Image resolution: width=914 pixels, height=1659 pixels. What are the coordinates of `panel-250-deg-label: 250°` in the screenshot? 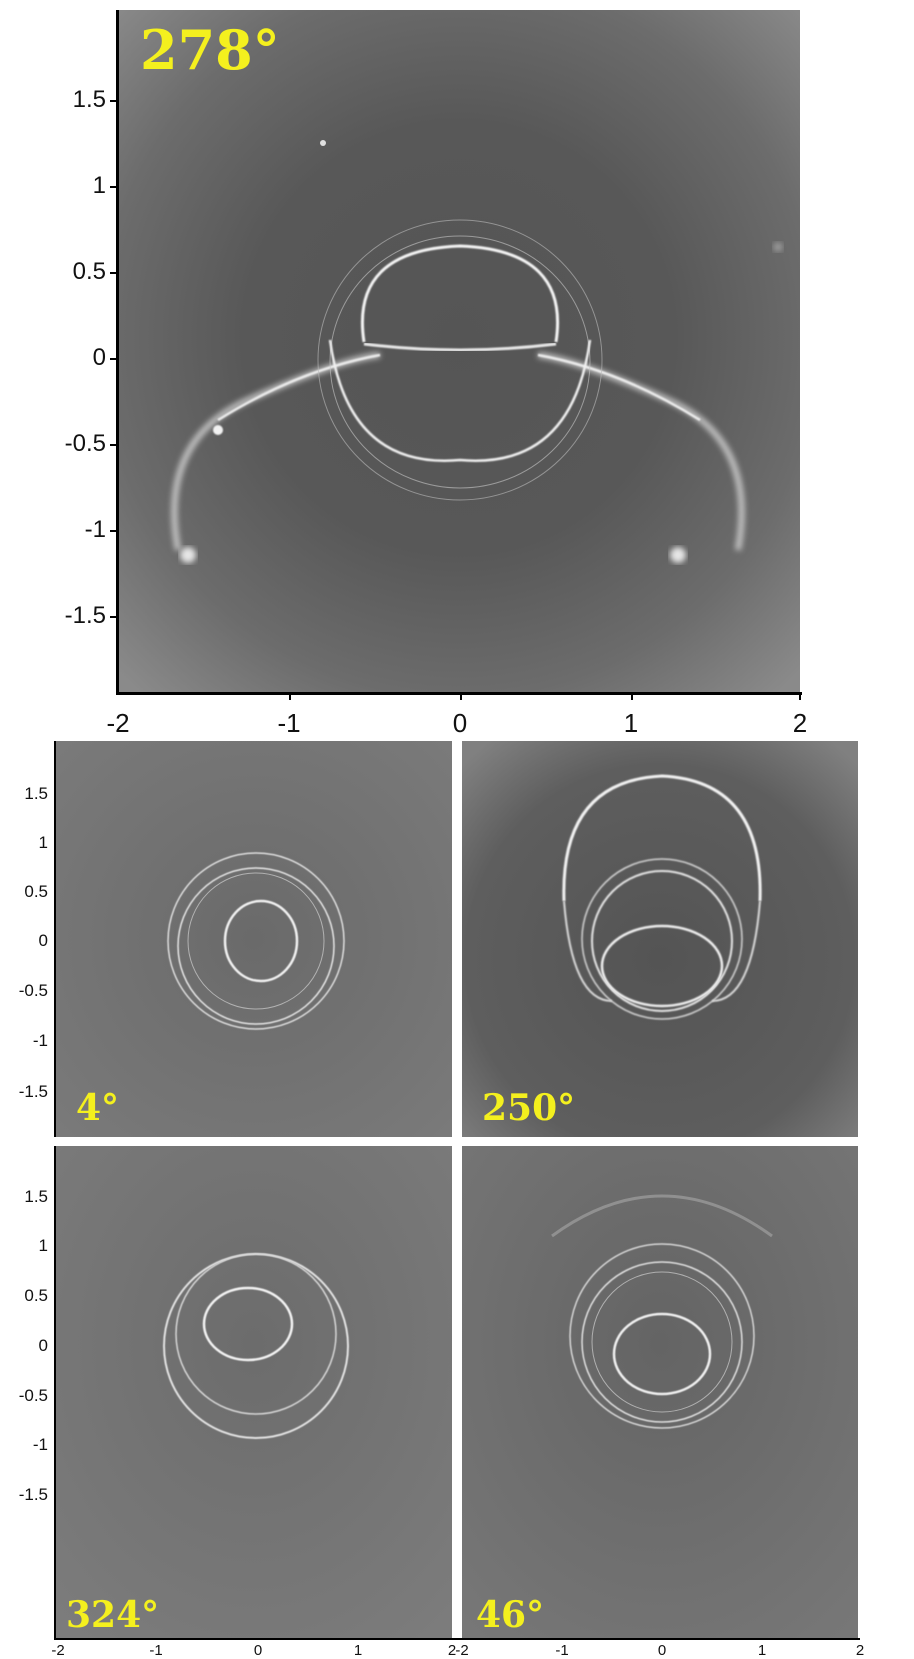 It's located at (529, 1108).